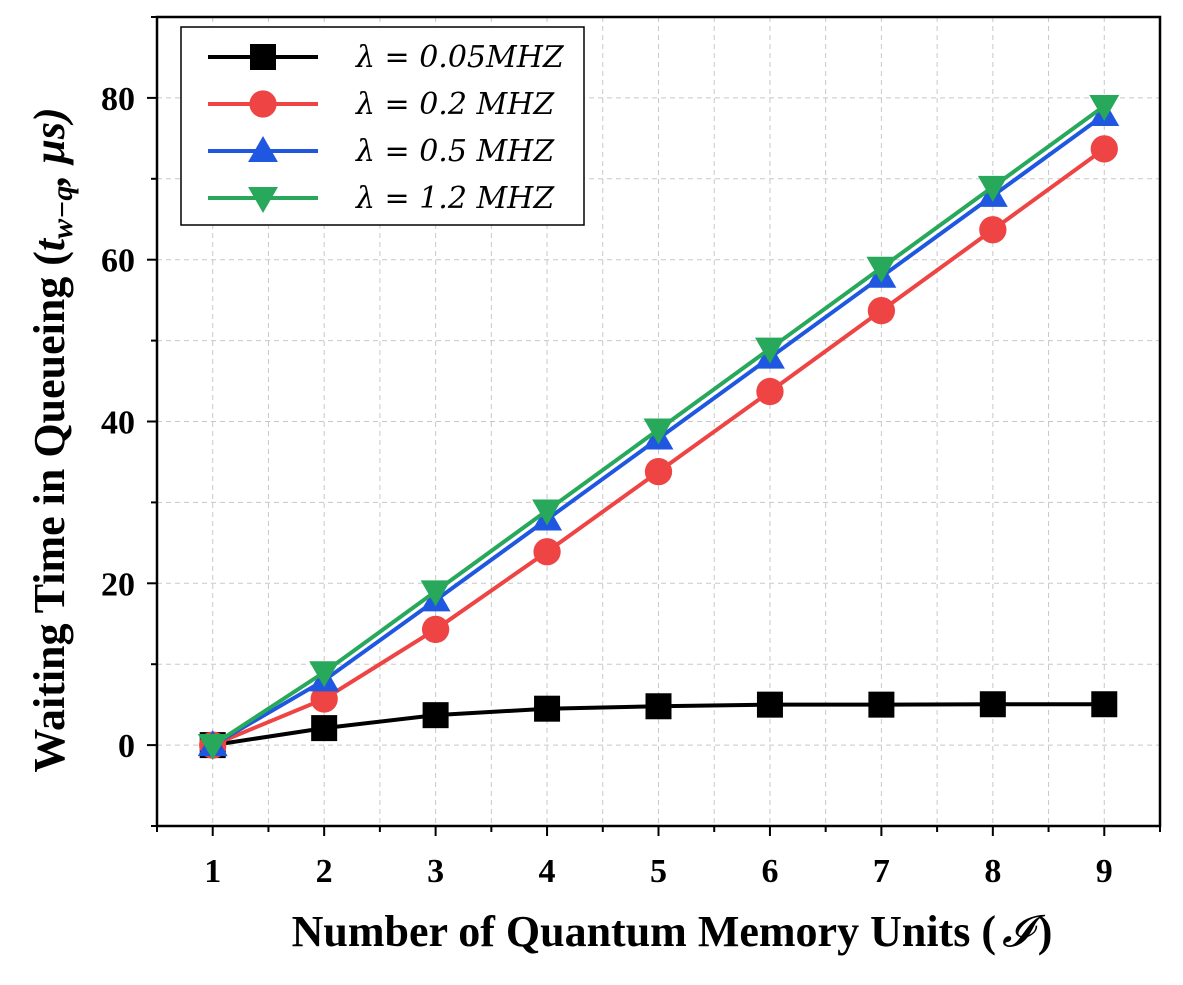  What do you see at coordinates (658, 871) in the screenshot?
I see `x-tick-label: 5` at bounding box center [658, 871].